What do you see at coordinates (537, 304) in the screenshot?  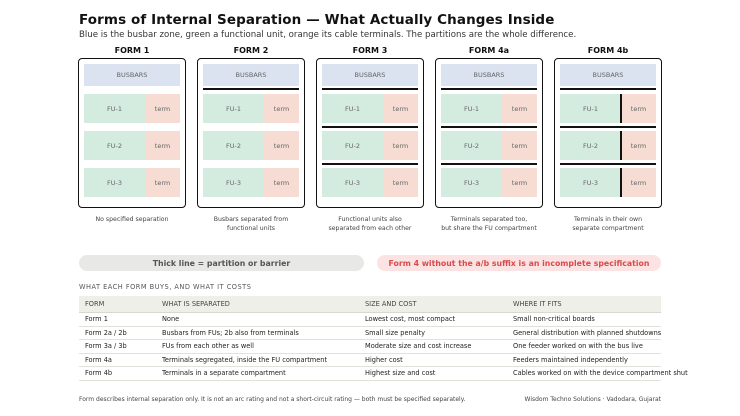 I see `column-header: WHERE IT FITS` at bounding box center [537, 304].